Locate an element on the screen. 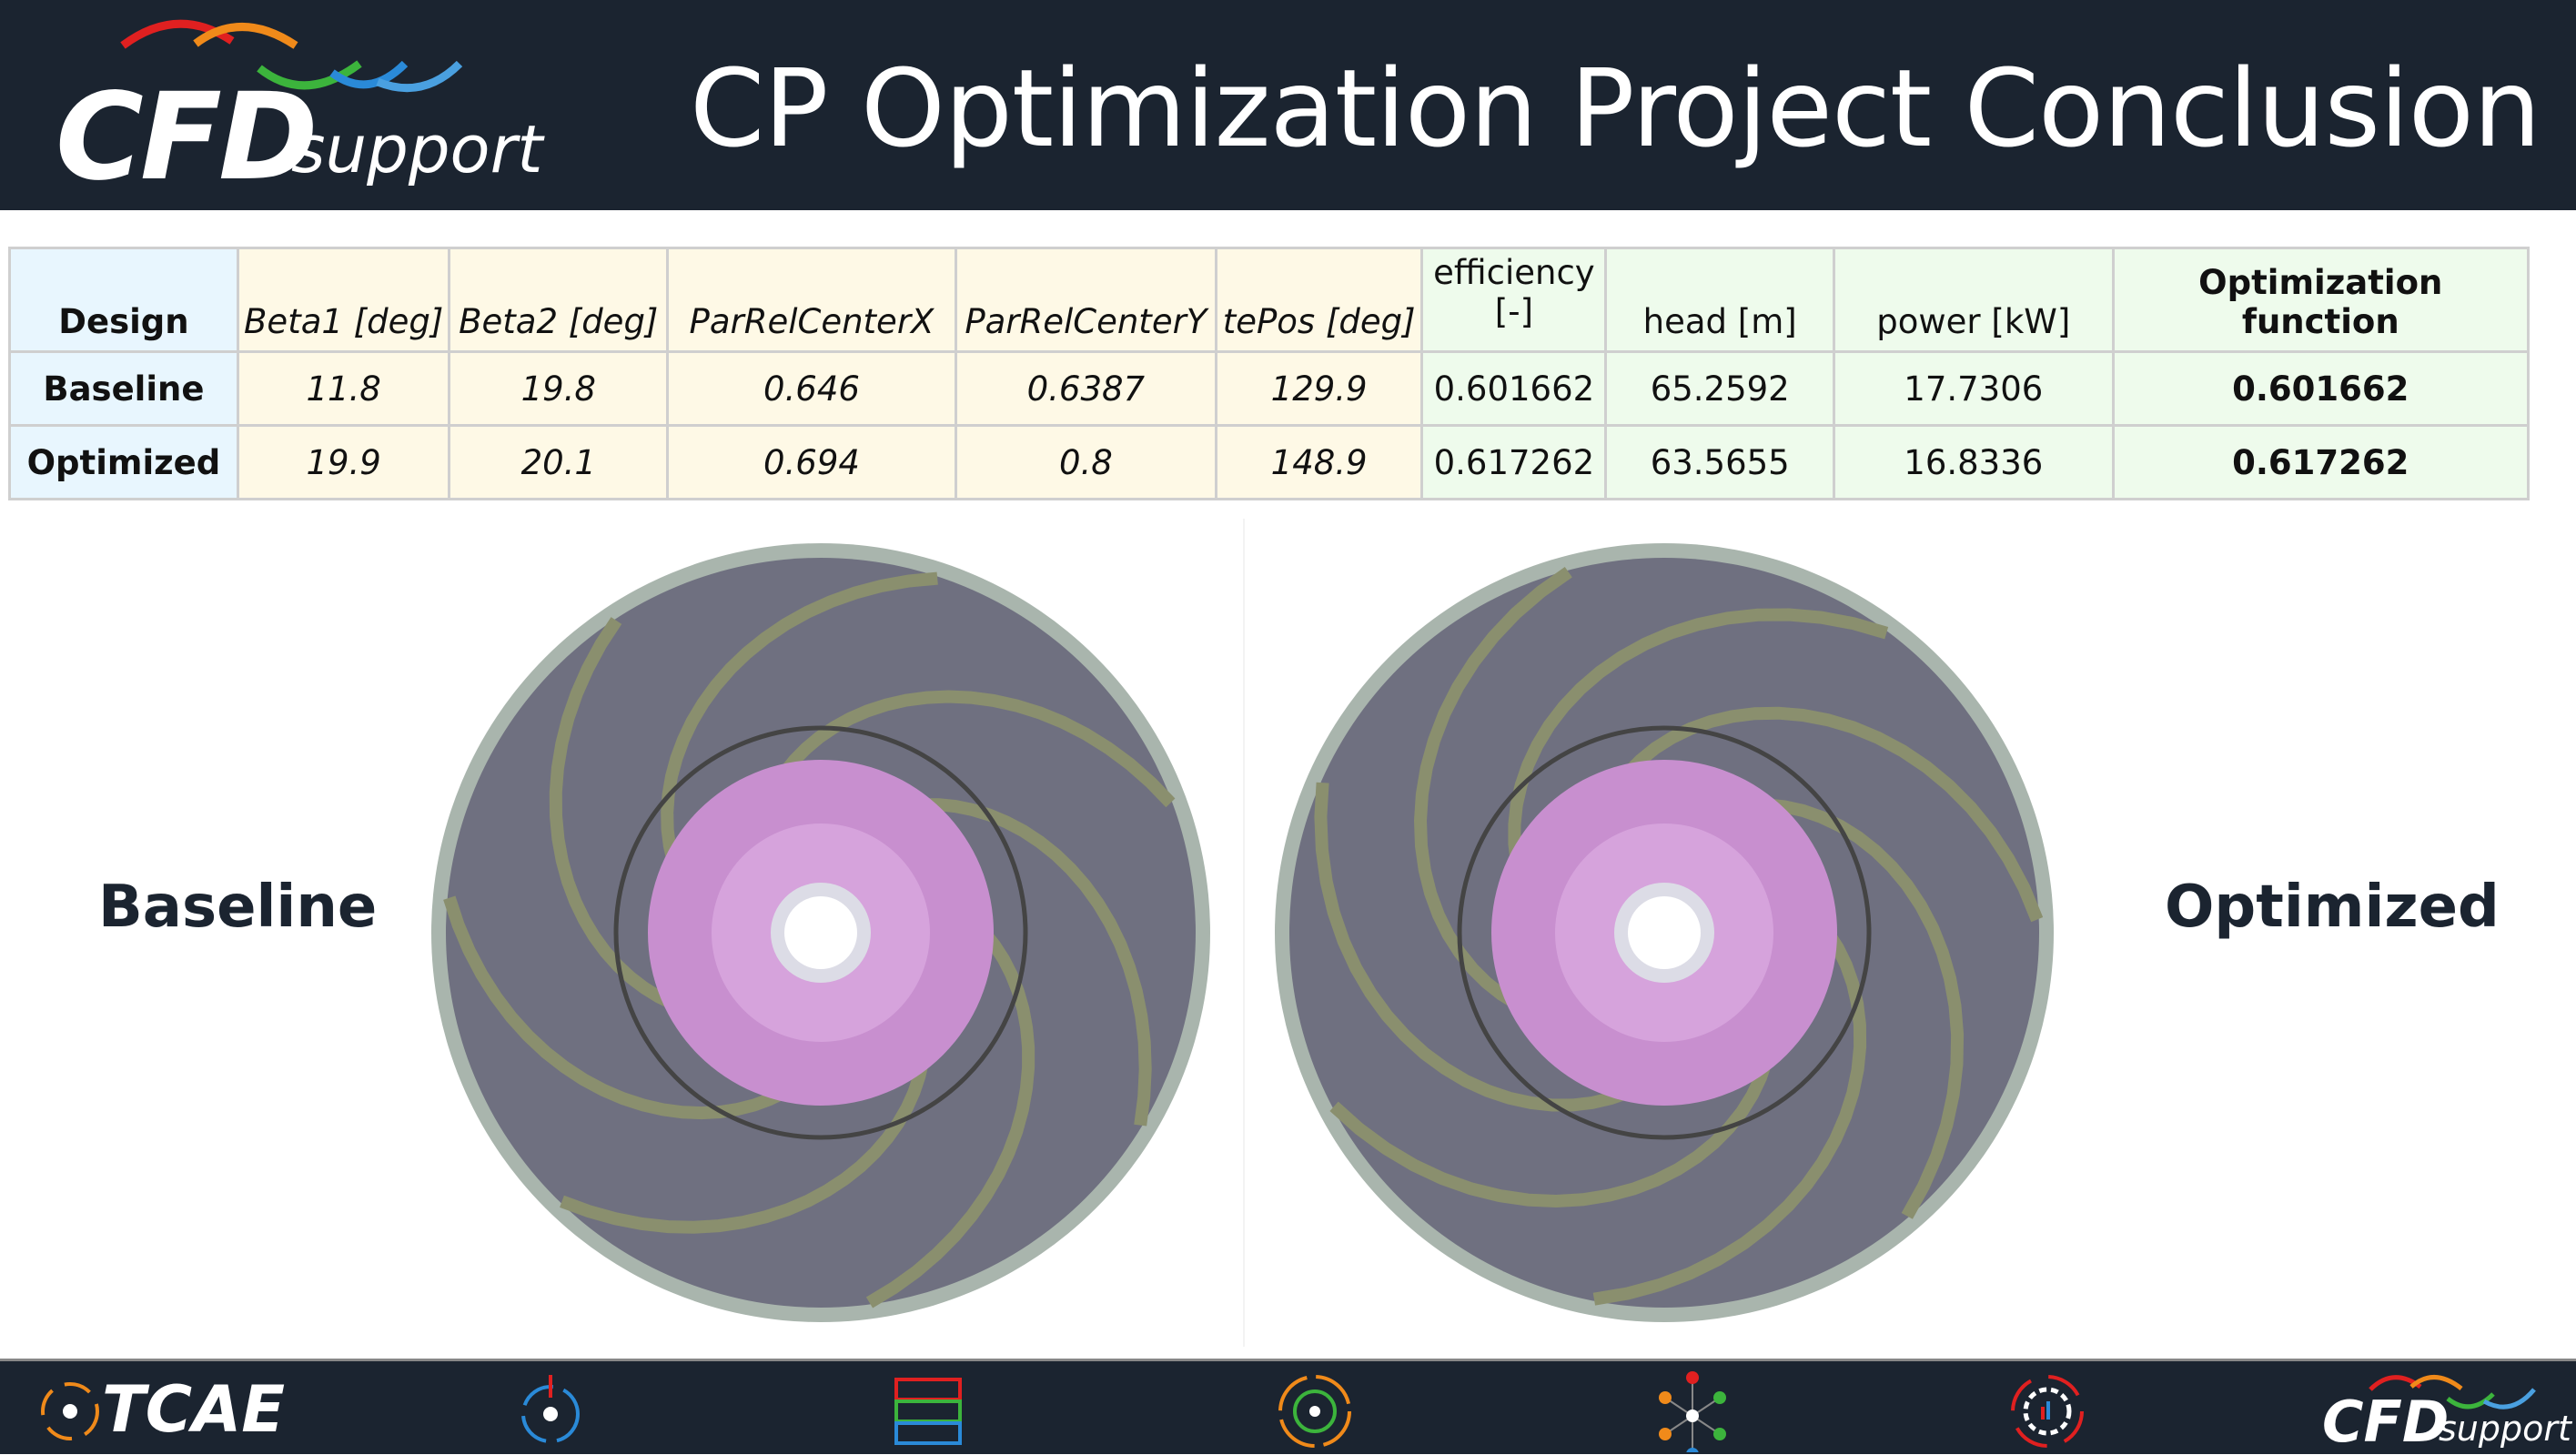 Image resolution: width=2576 pixels, height=1455 pixels. logo-arrows-icon is located at coordinates (291, 56).